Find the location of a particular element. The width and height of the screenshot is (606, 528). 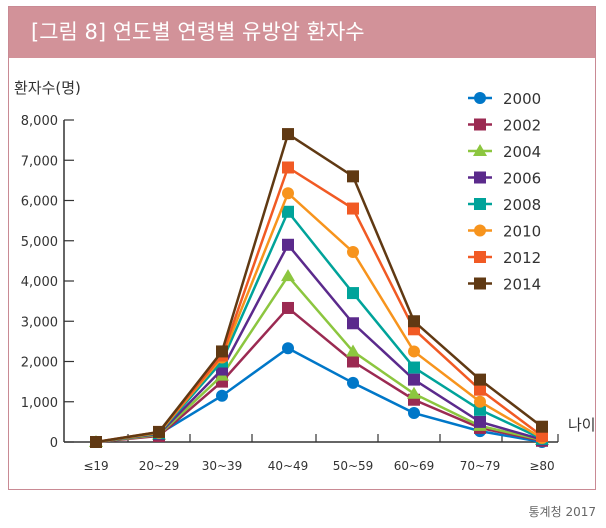

y-tick-label: 7,000 is located at coordinates (39, 161).